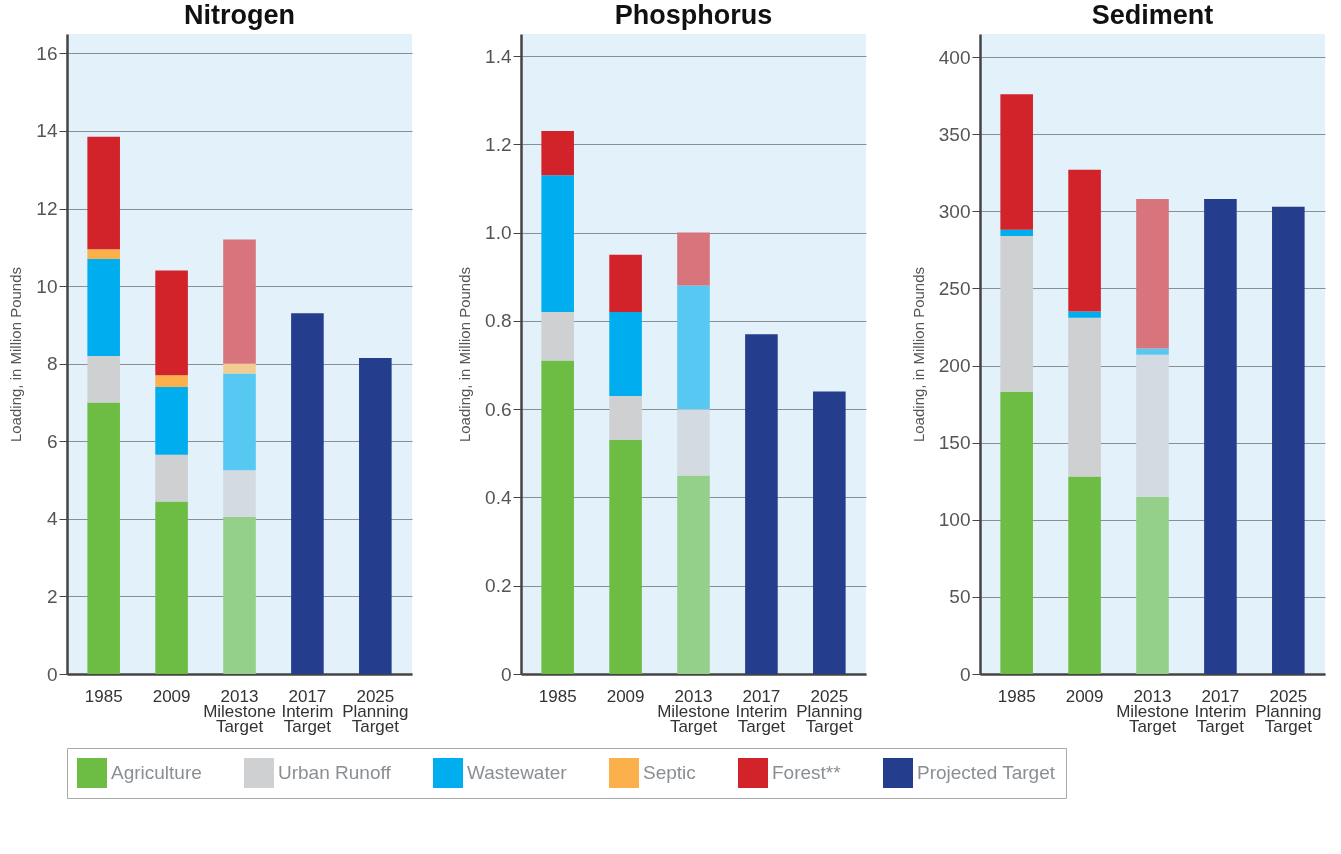 The width and height of the screenshot is (1341, 854). I want to click on y-tick-label: 200, so click(954, 366).